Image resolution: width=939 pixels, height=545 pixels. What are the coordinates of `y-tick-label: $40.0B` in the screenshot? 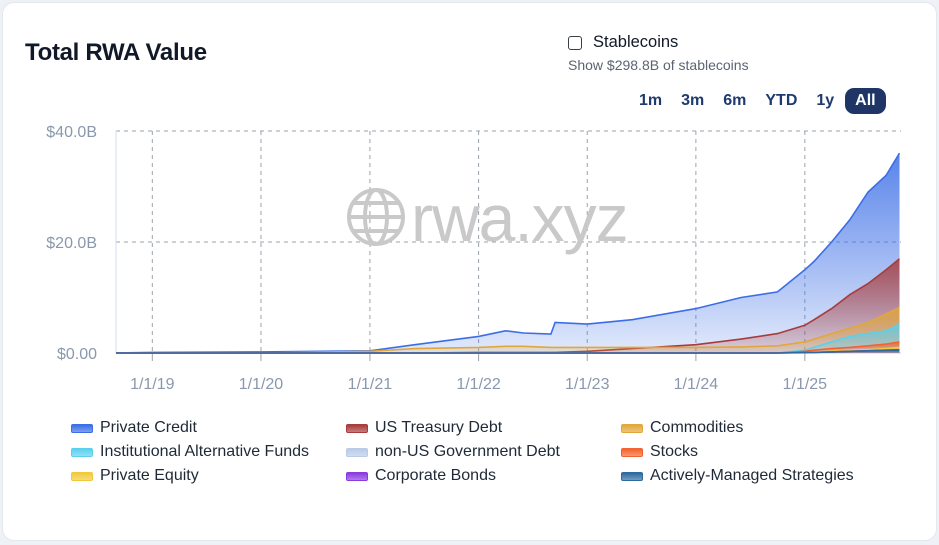 It's located at (71, 132).